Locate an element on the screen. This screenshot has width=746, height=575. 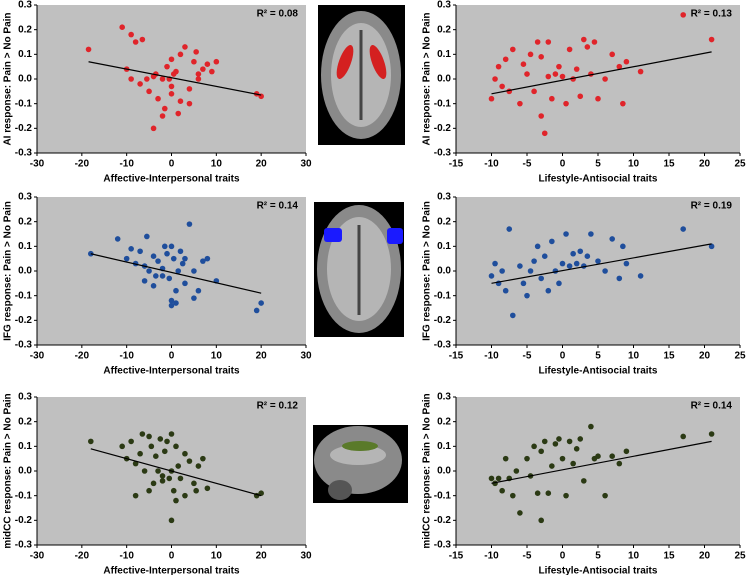
x-tick-label: -15 is located at coordinates (456, 164).